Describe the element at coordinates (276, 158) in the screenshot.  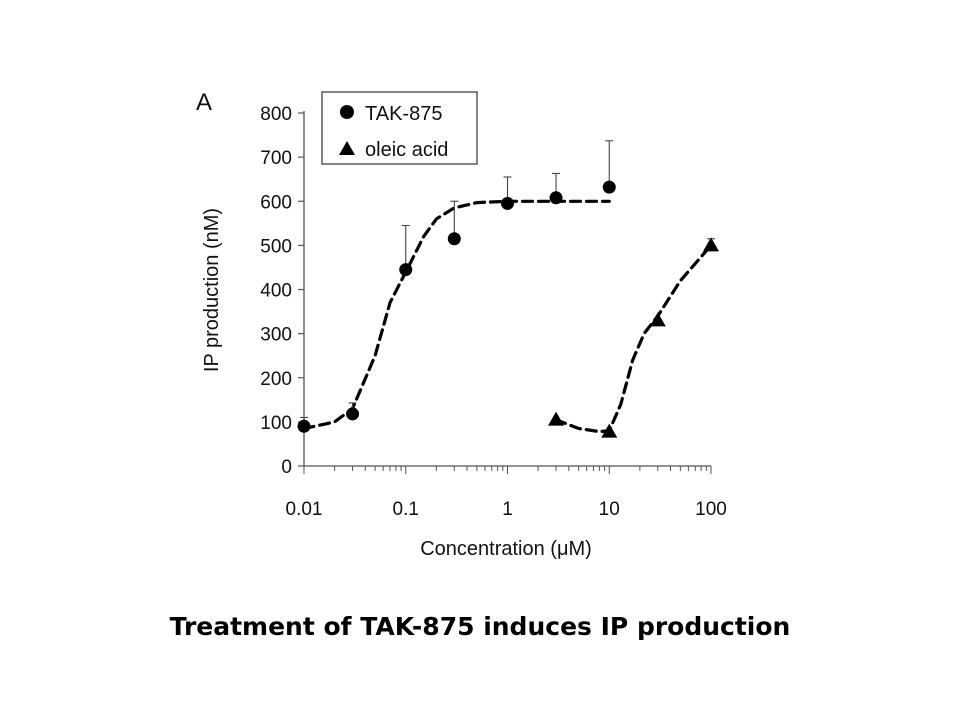
I see `y-tick-label: 700` at that location.